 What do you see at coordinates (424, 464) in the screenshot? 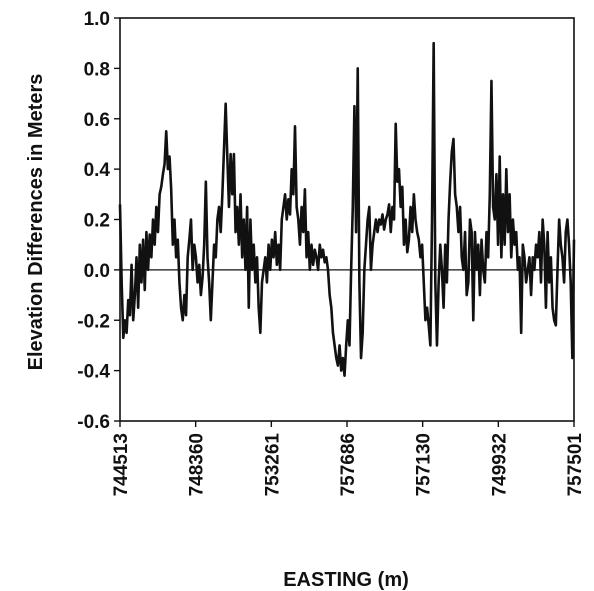
I see `x-tick-label: 757130` at bounding box center [424, 464].